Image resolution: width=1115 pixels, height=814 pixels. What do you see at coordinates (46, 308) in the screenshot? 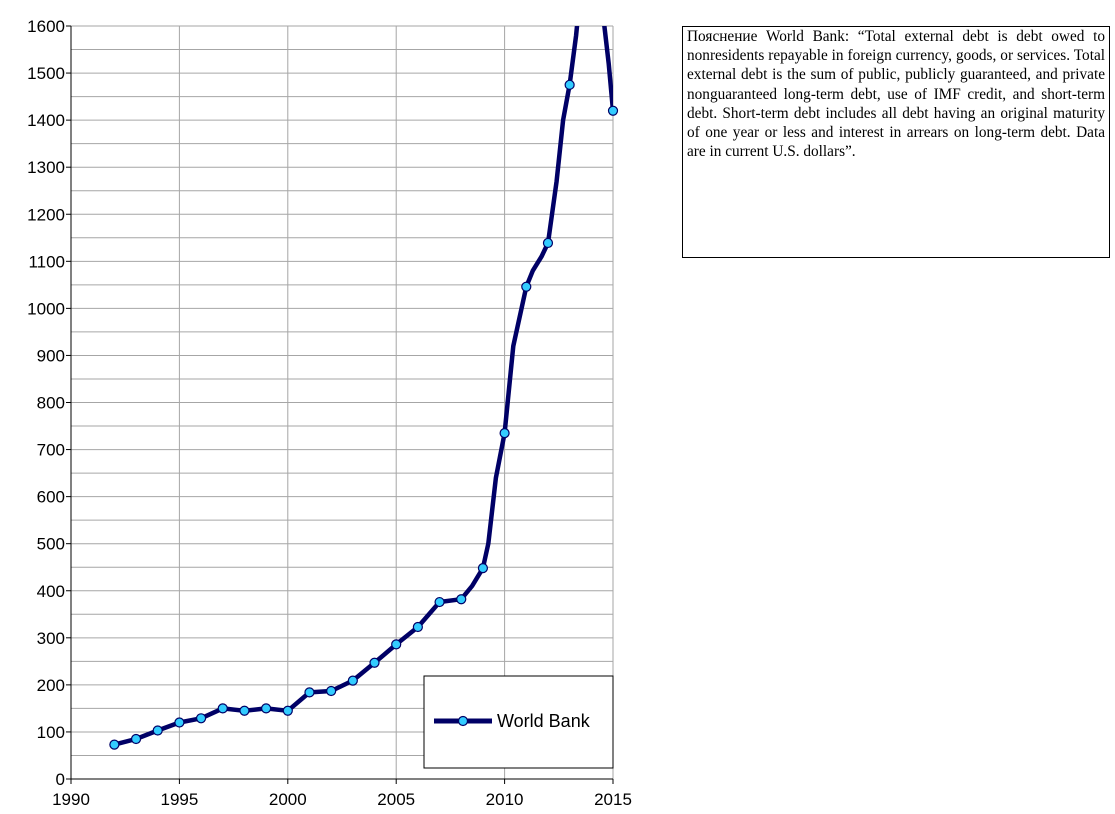
I see `y-tick-label: 1000` at bounding box center [46, 308].